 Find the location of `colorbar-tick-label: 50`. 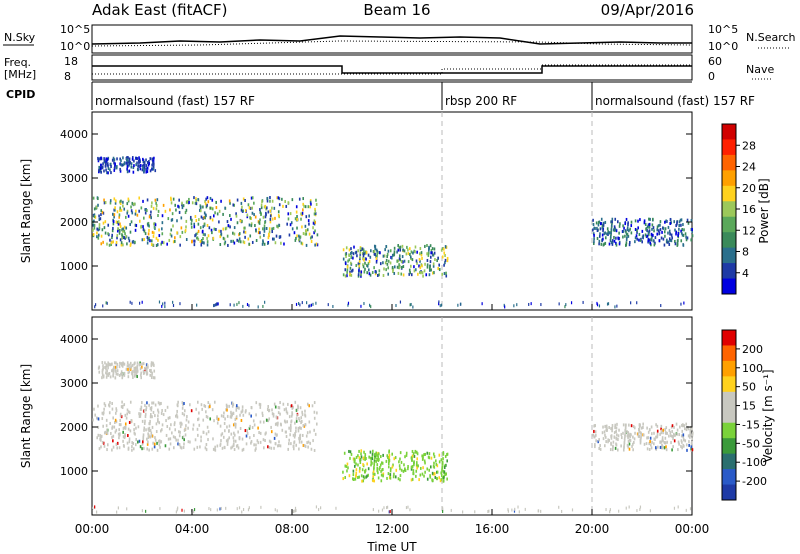

colorbar-tick-label: 50 is located at coordinates (749, 387).